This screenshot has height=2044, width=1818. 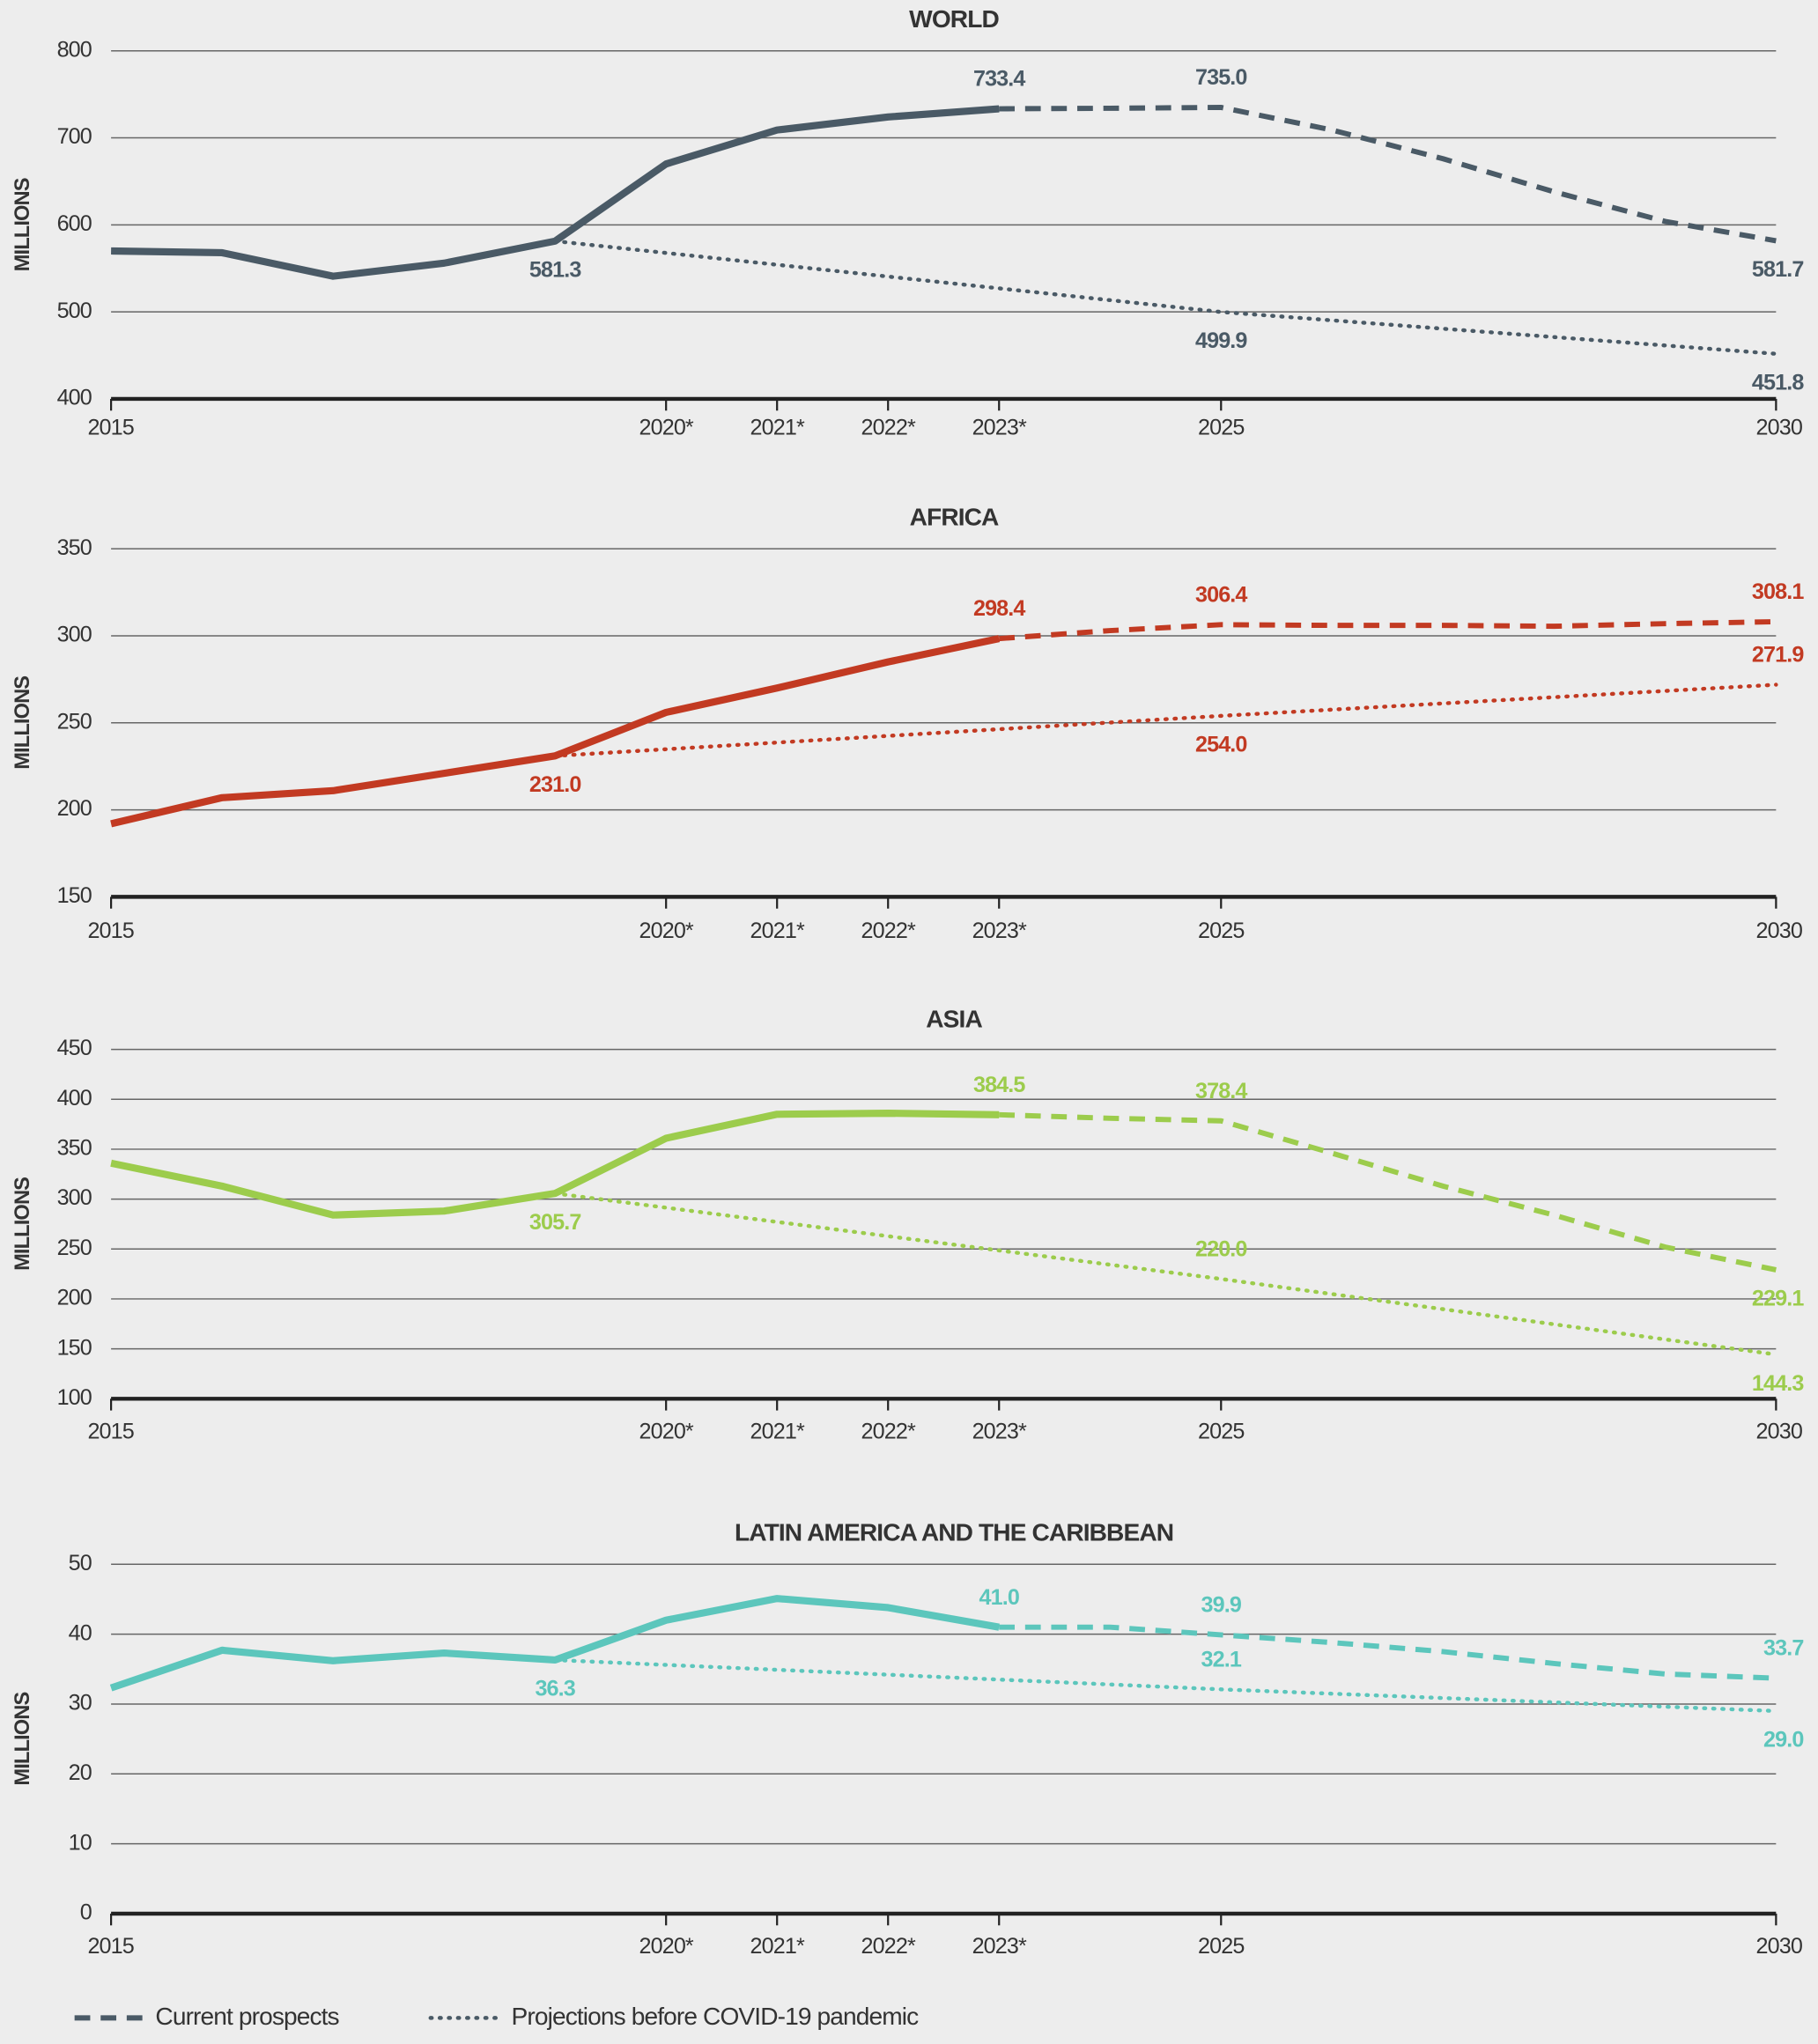 I want to click on y-tick-label: 40, so click(x=80, y=1632).